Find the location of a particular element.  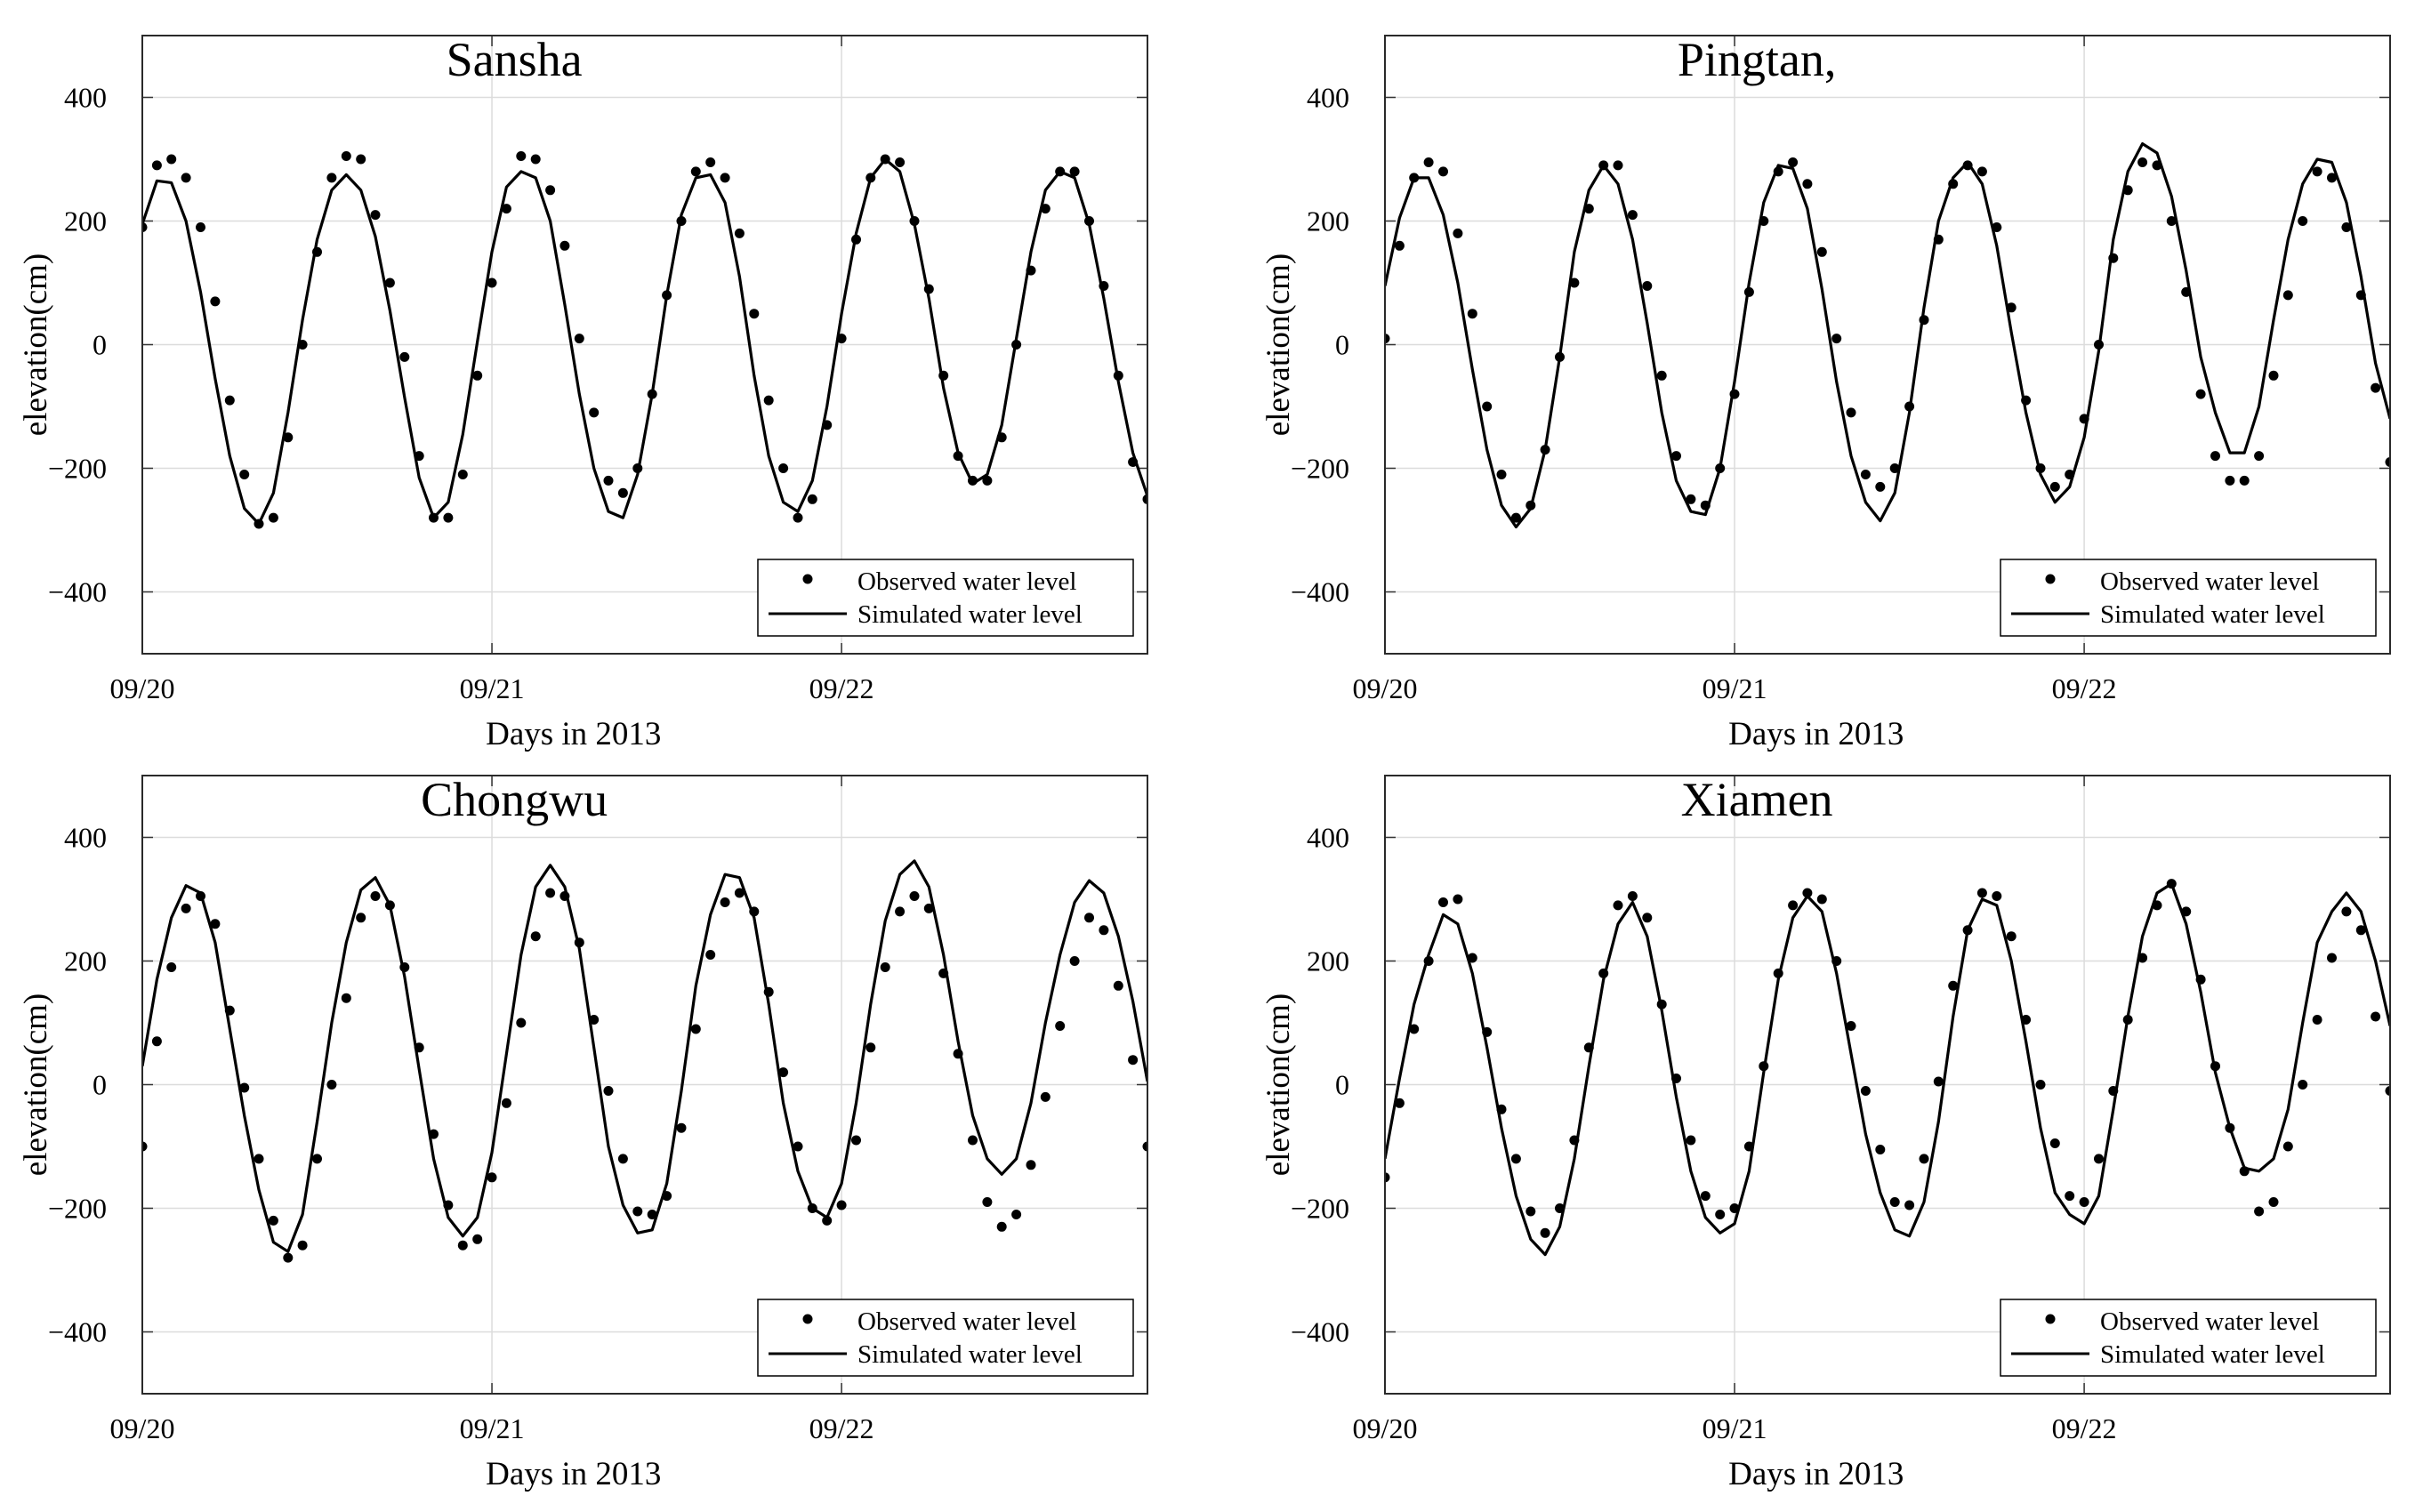

chart-title: Xiamen is located at coordinates (1757, 800).